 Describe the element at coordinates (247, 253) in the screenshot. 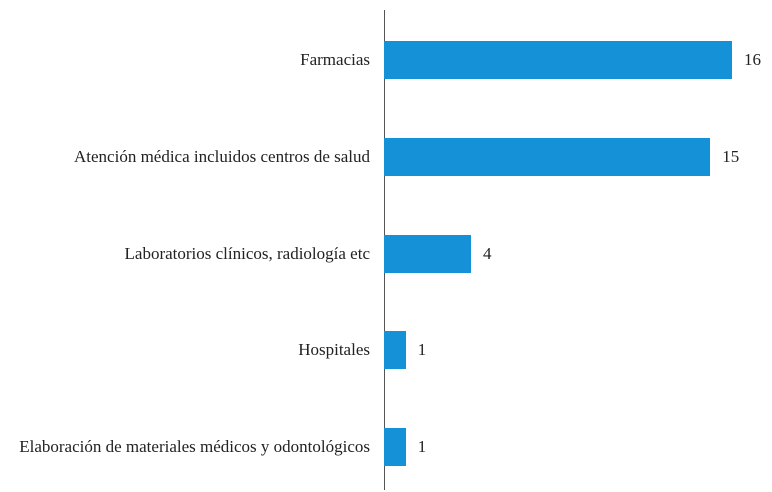

I see `category-label: Laboratorios clínicos, radiología etc` at that location.